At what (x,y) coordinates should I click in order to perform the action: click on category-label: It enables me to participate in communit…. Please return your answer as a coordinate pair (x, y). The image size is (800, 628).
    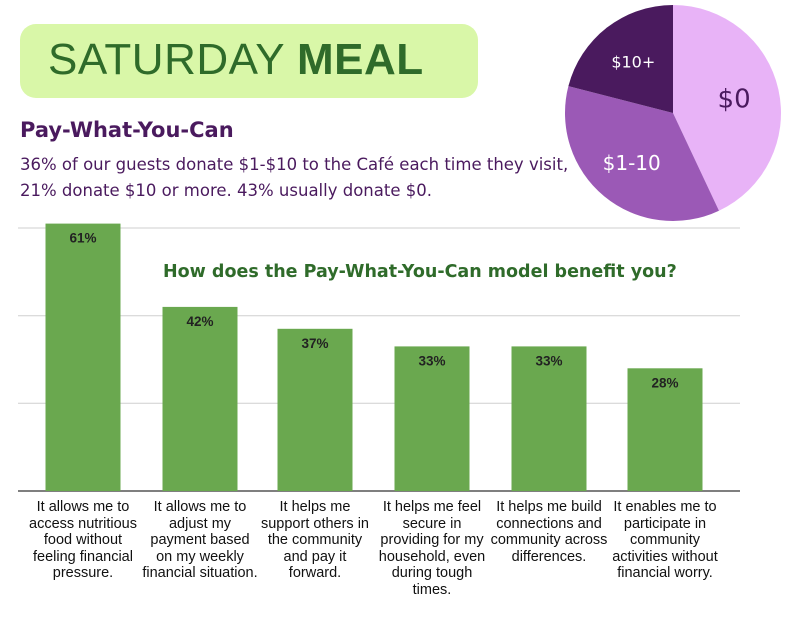
    Looking at the image, I should click on (665, 540).